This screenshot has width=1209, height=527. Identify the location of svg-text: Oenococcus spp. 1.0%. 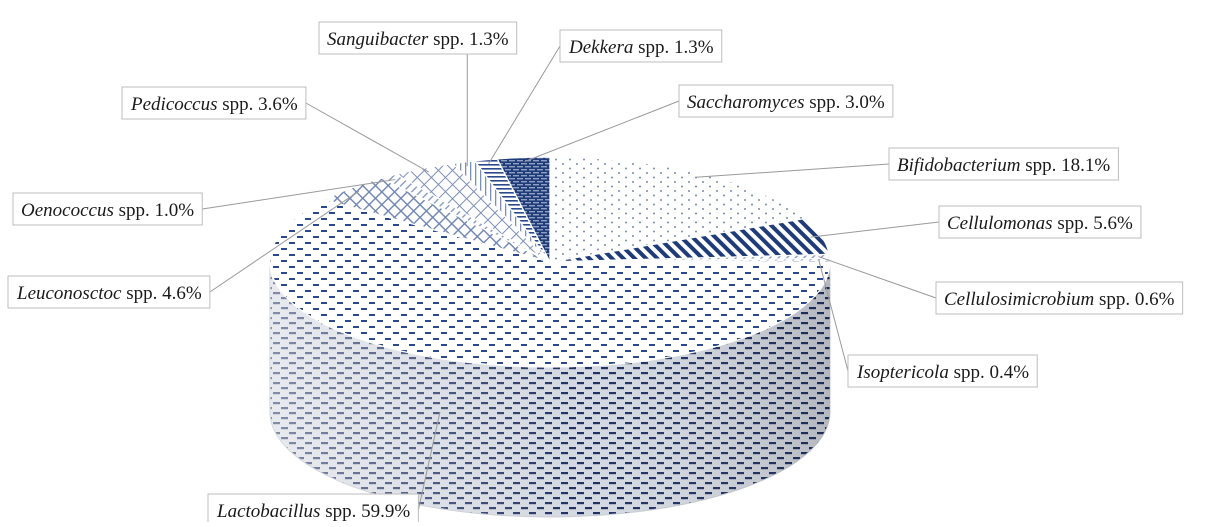
(107, 210).